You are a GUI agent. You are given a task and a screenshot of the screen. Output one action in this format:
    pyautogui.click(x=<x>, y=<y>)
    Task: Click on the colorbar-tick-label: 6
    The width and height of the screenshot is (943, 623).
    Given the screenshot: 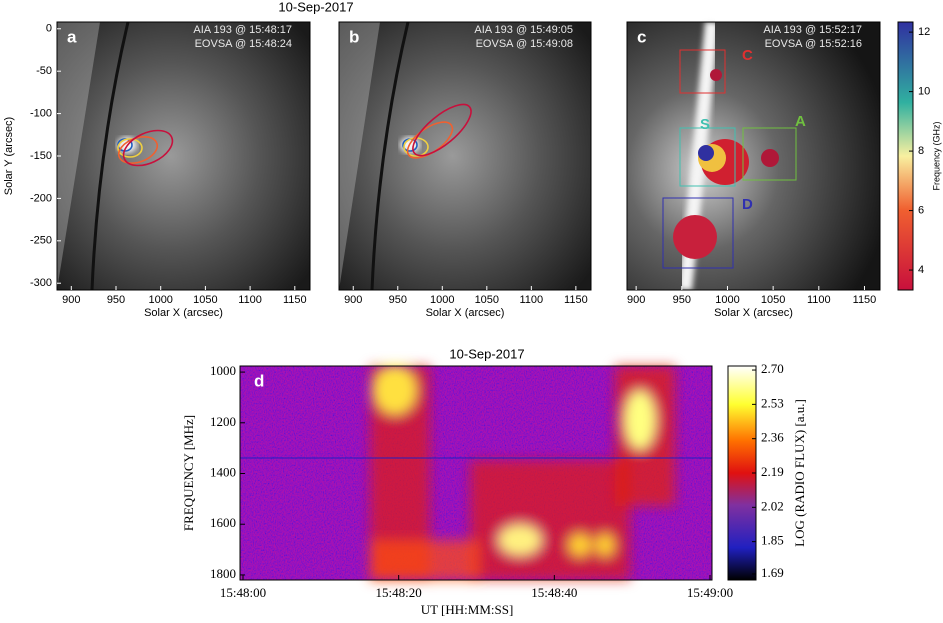 What is the action you would take?
    pyautogui.click(x=921, y=210)
    